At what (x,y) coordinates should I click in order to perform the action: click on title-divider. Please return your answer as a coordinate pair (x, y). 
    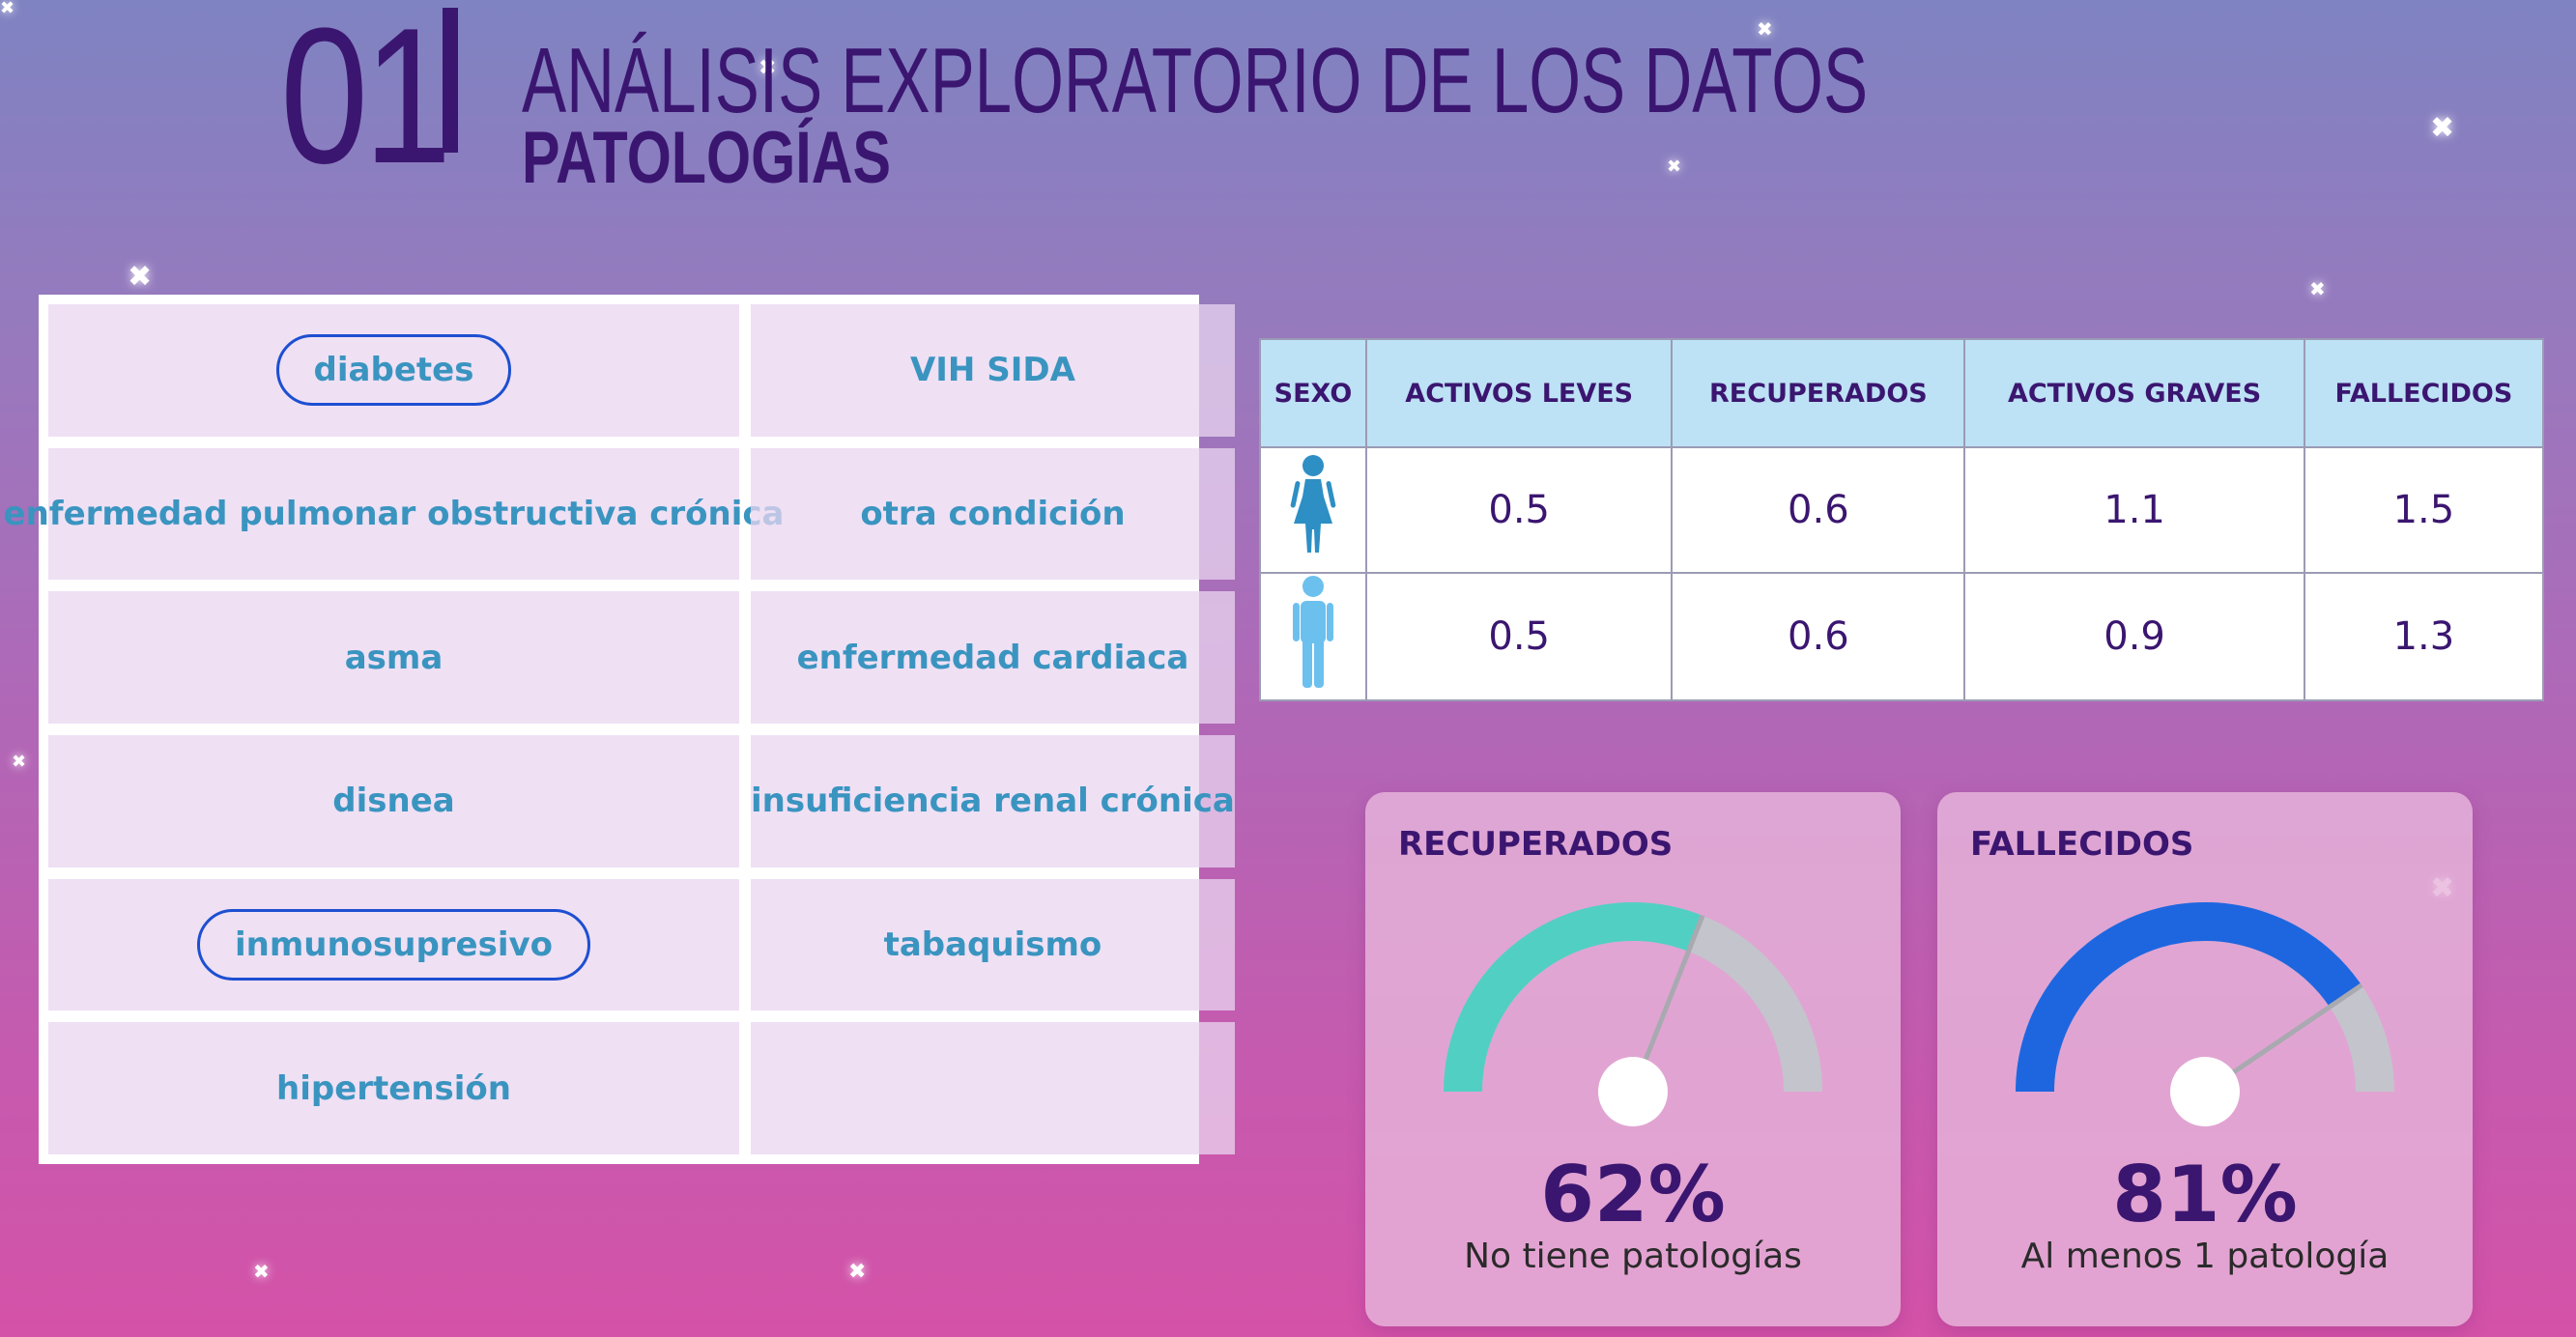
    Looking at the image, I should click on (451, 80).